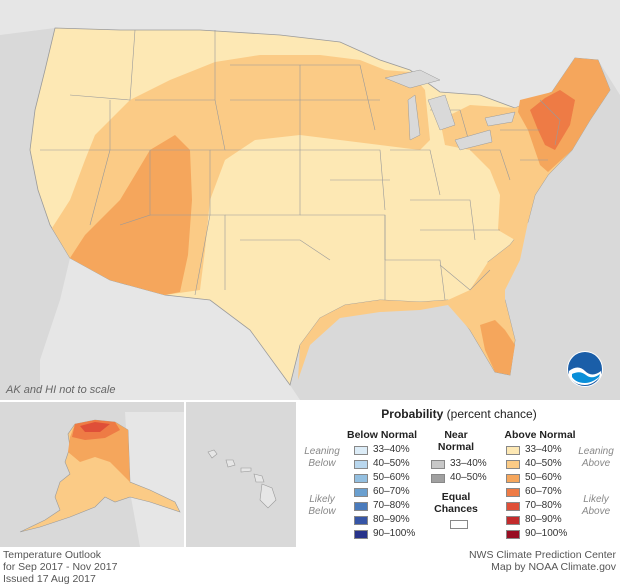 The image size is (620, 585). I want to click on likely-below-2: Below, so click(322, 511).